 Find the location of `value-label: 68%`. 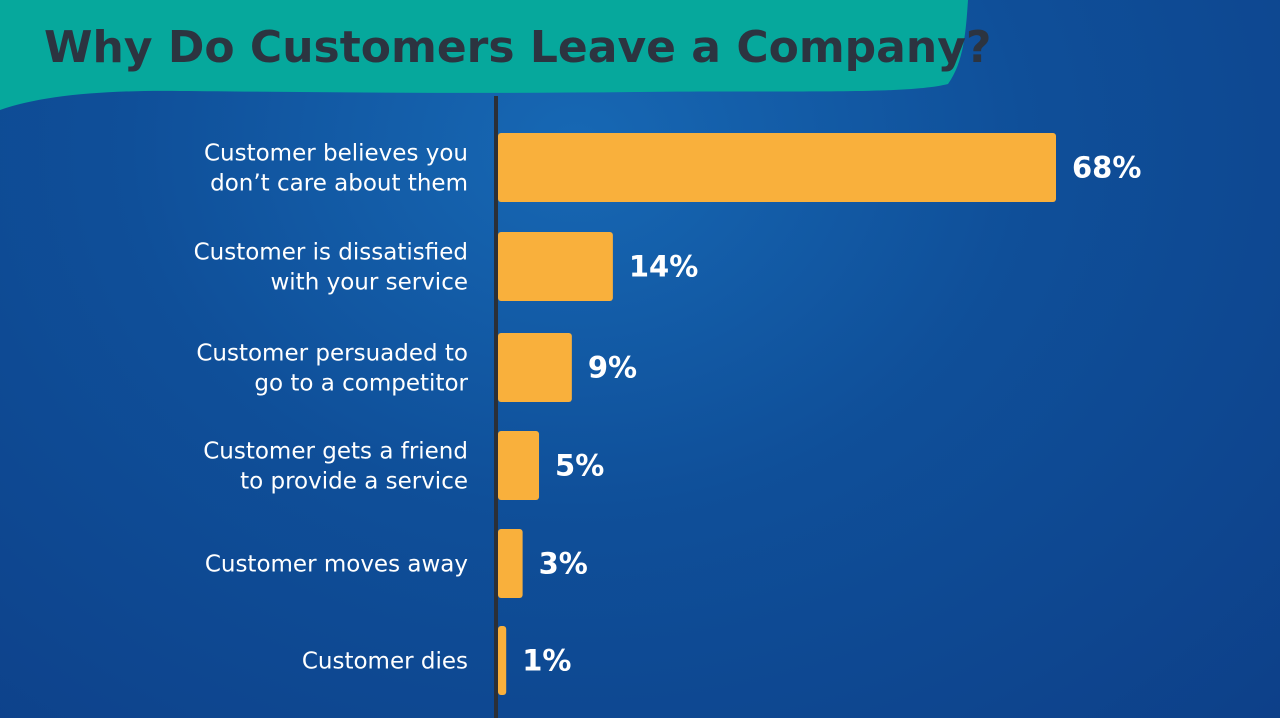

value-label: 68% is located at coordinates (1106, 168).